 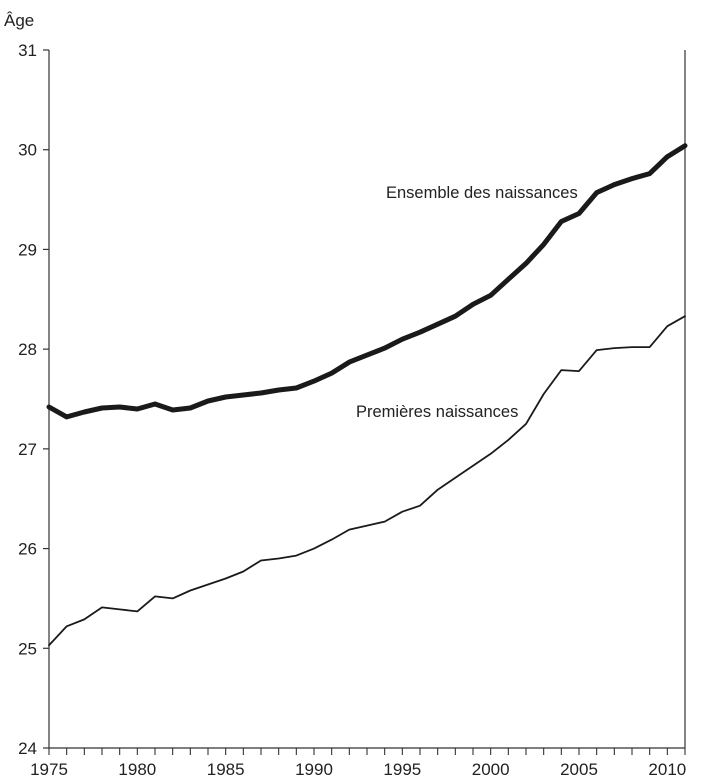 What do you see at coordinates (137, 769) in the screenshot?
I see `x-tick-label: 1980` at bounding box center [137, 769].